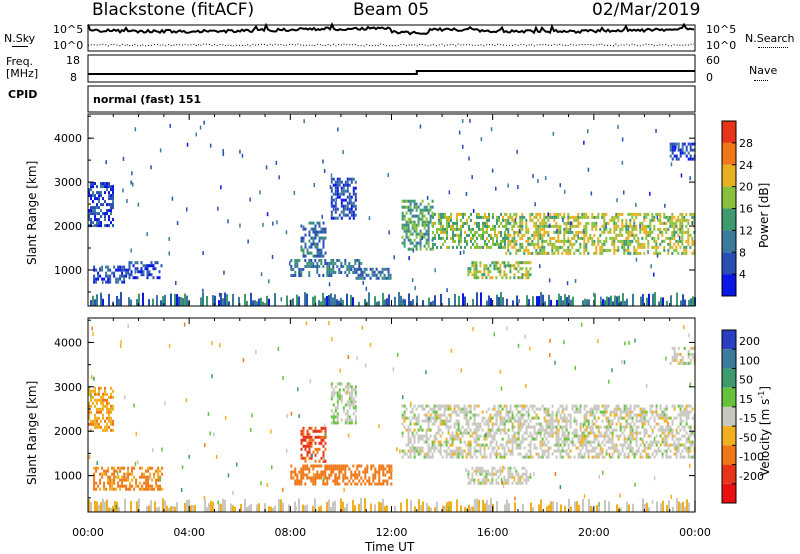  What do you see at coordinates (391, 10) in the screenshot?
I see `beam-title: Beam 05` at bounding box center [391, 10].